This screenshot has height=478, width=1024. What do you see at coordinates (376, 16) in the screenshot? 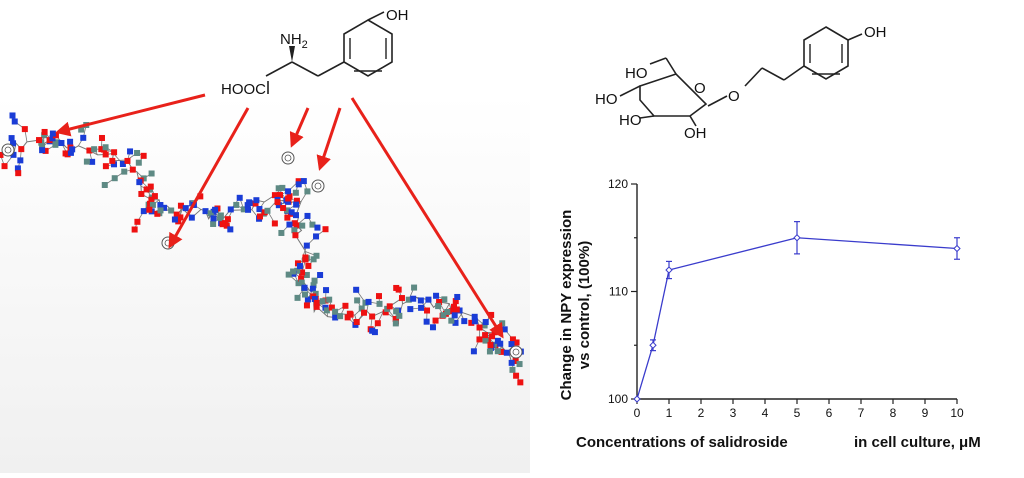
I see `tyrosine-oh-bond` at bounding box center [376, 16].